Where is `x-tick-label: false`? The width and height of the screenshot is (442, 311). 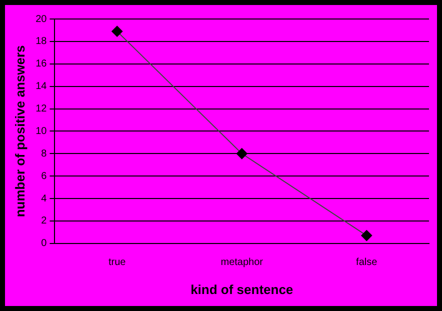
x-tick-label: false is located at coordinates (367, 262).